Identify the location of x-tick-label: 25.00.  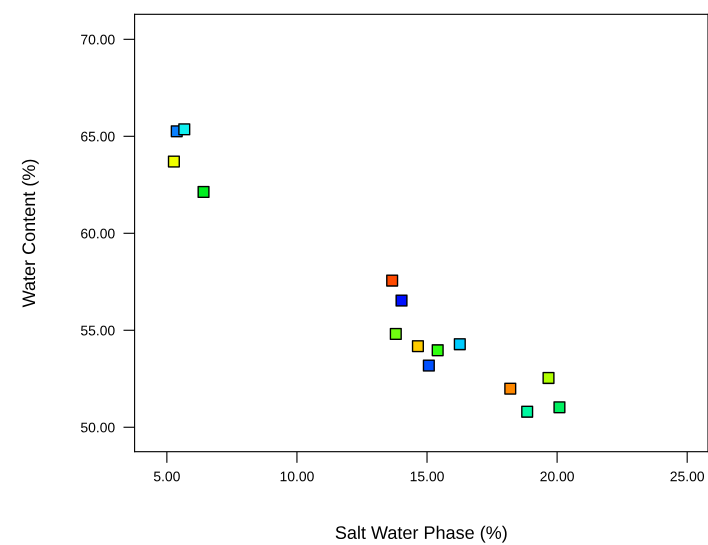
(687, 477).